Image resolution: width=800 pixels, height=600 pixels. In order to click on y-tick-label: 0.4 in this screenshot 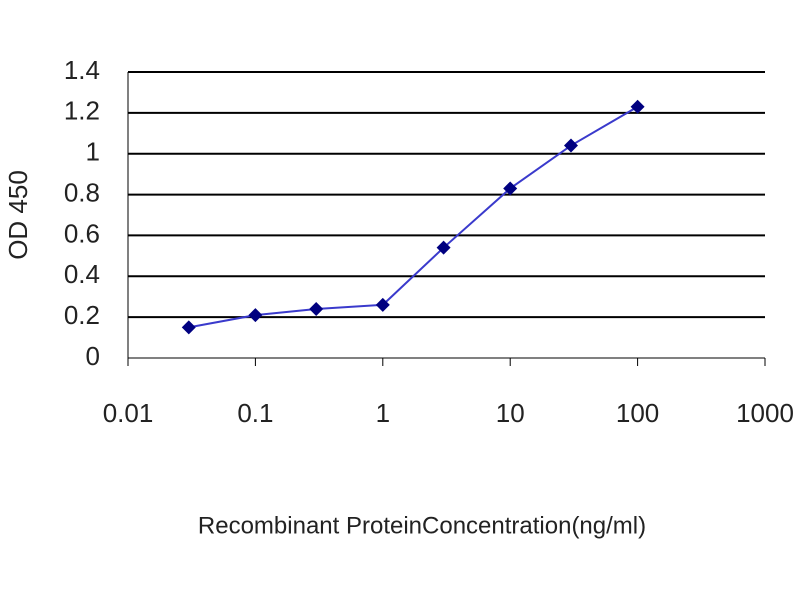, I will do `click(82, 274)`.